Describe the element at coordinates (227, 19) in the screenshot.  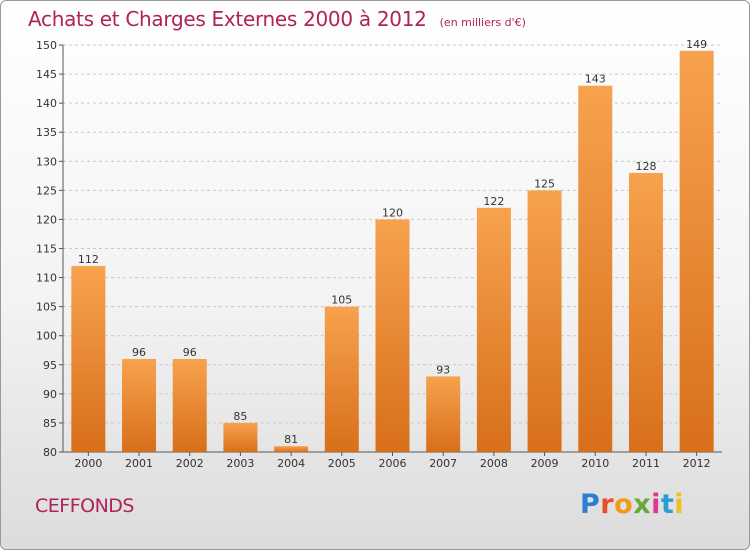
I see `chart-title: Achats et Charges Externes 2000 à 2012` at that location.